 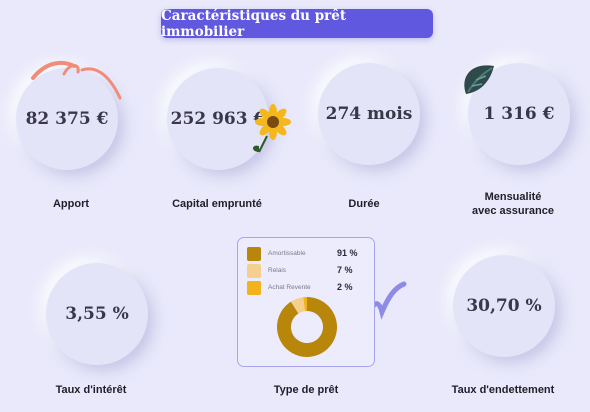 I want to click on legend-swatch-achat-revente, so click(x=254, y=288).